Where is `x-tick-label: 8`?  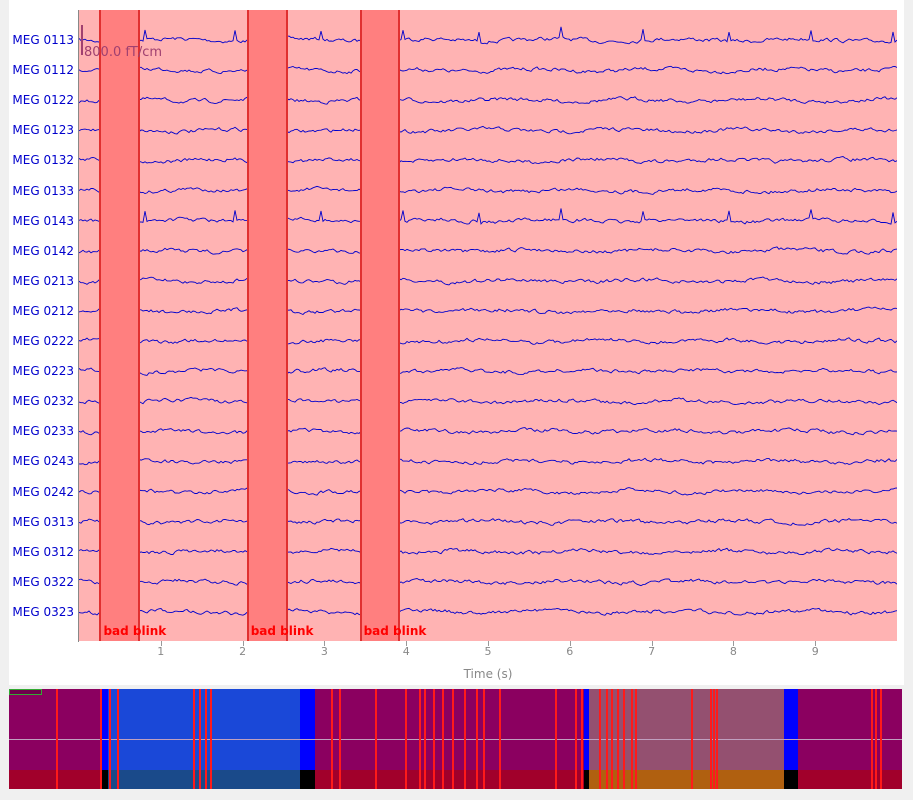 x-tick-label: 8 is located at coordinates (733, 651).